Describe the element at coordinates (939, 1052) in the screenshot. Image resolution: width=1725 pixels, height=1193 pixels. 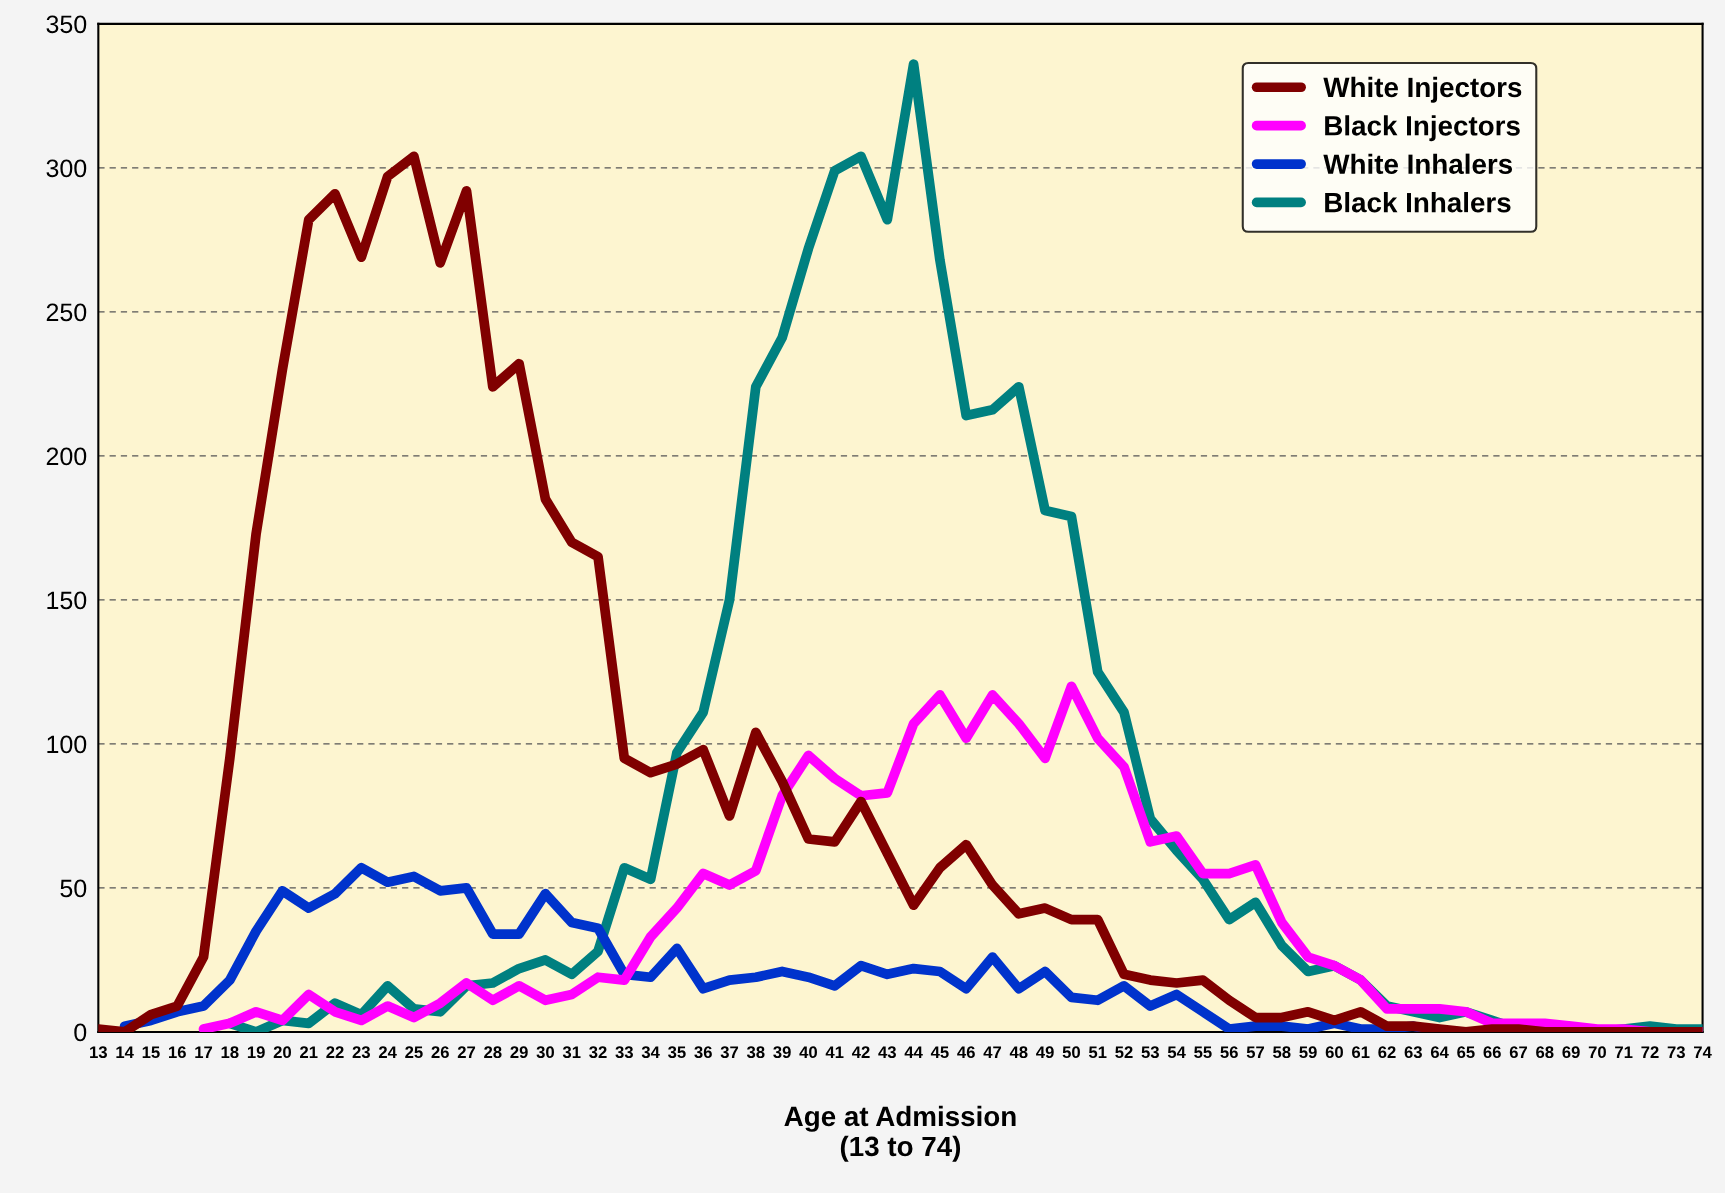
I see `x-tick-label: 45` at that location.